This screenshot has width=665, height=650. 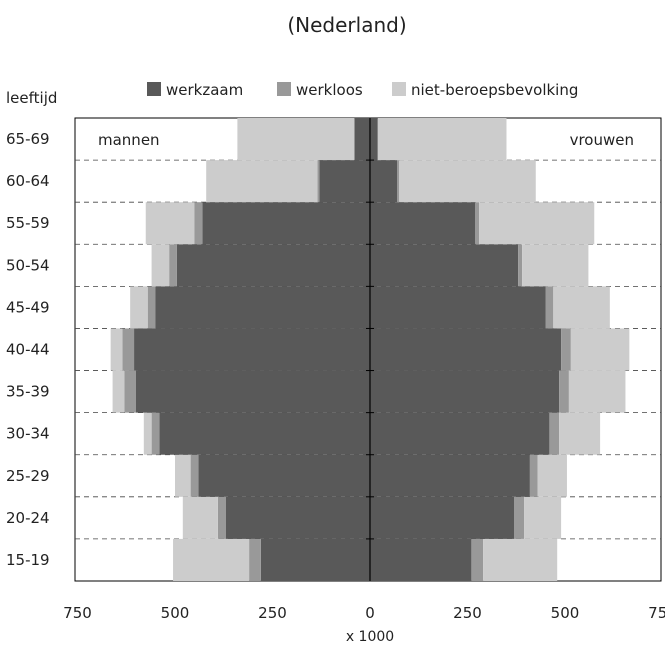 I want to click on legend-swatch-niet-beroepsbevolking, so click(x=399, y=89).